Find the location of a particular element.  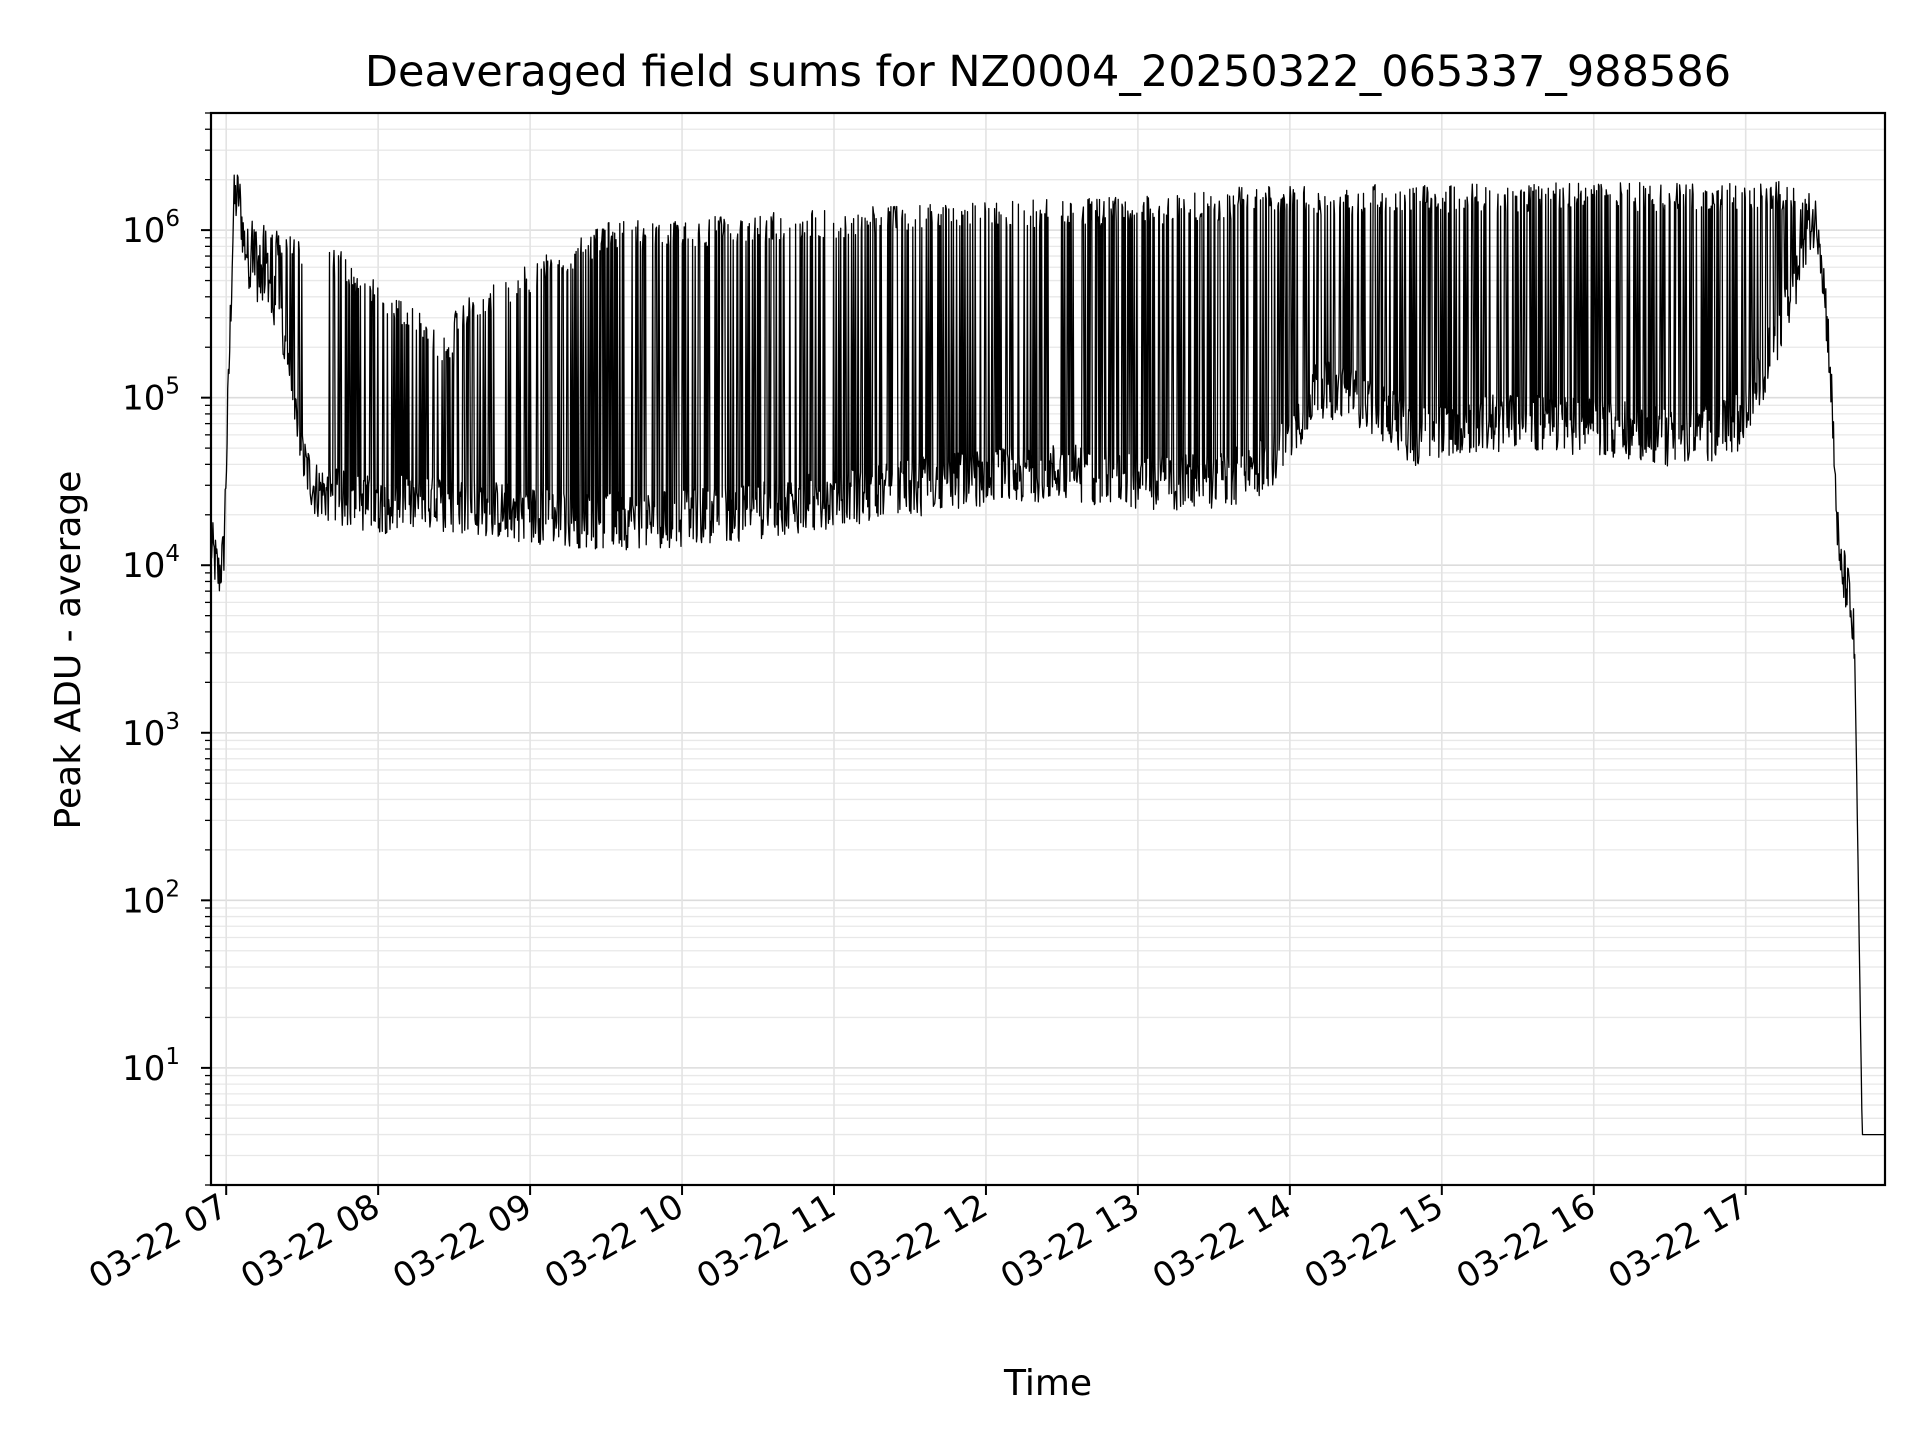

x-axis-label: Time is located at coordinates (1047, 1383).